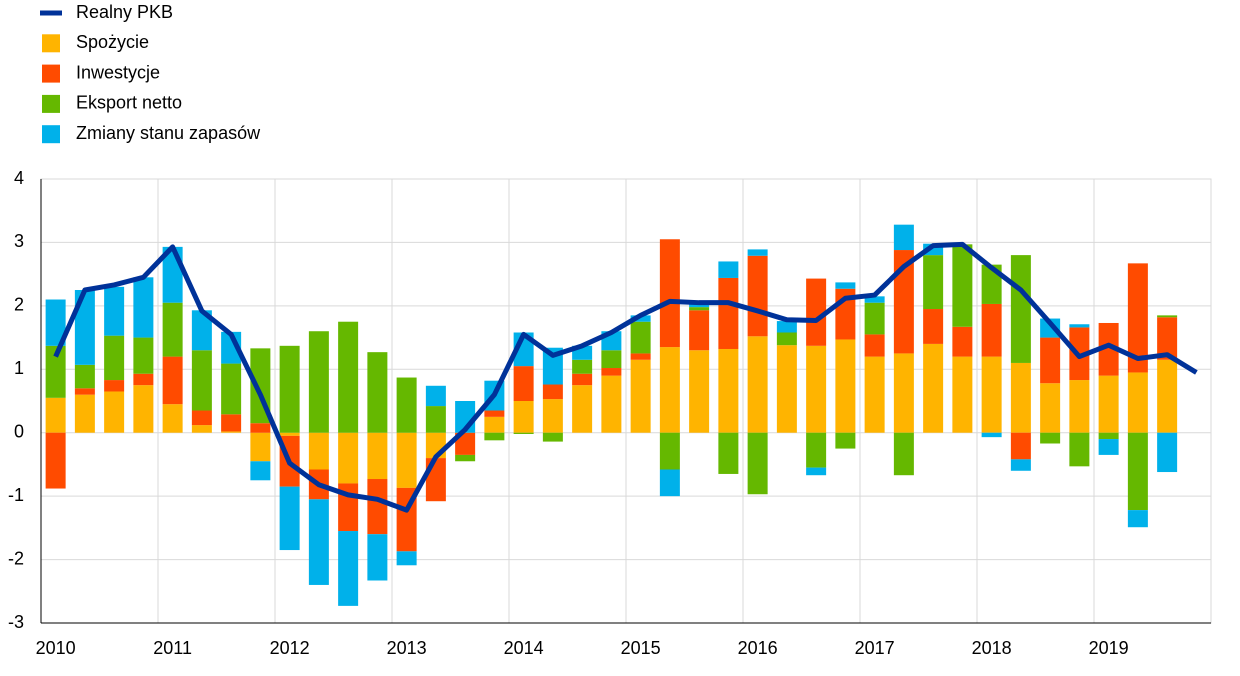 This screenshot has width=1240, height=676. Describe the element at coordinates (172, 648) in the screenshot. I see `x-tick-label: 2011` at that location.